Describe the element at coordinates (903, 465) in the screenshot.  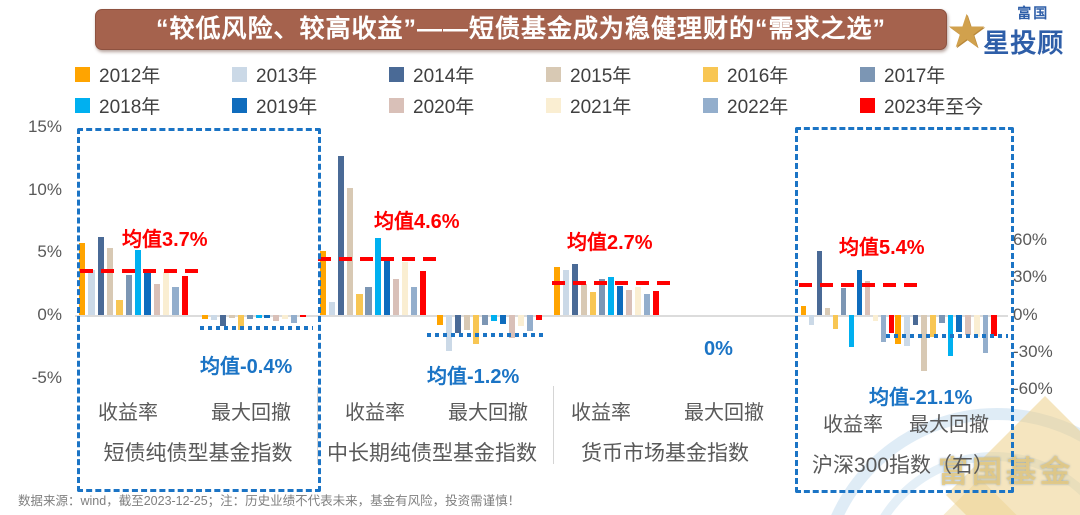
I see `group-name-label: 沪深300指数（右）` at that location.